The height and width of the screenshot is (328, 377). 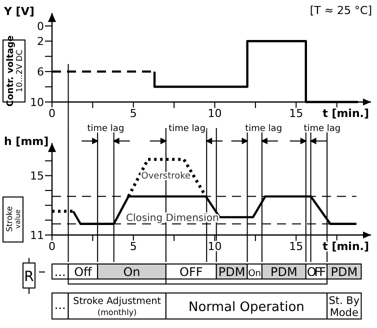 I want to click on text: Contr. voltage, so click(x=11, y=71).